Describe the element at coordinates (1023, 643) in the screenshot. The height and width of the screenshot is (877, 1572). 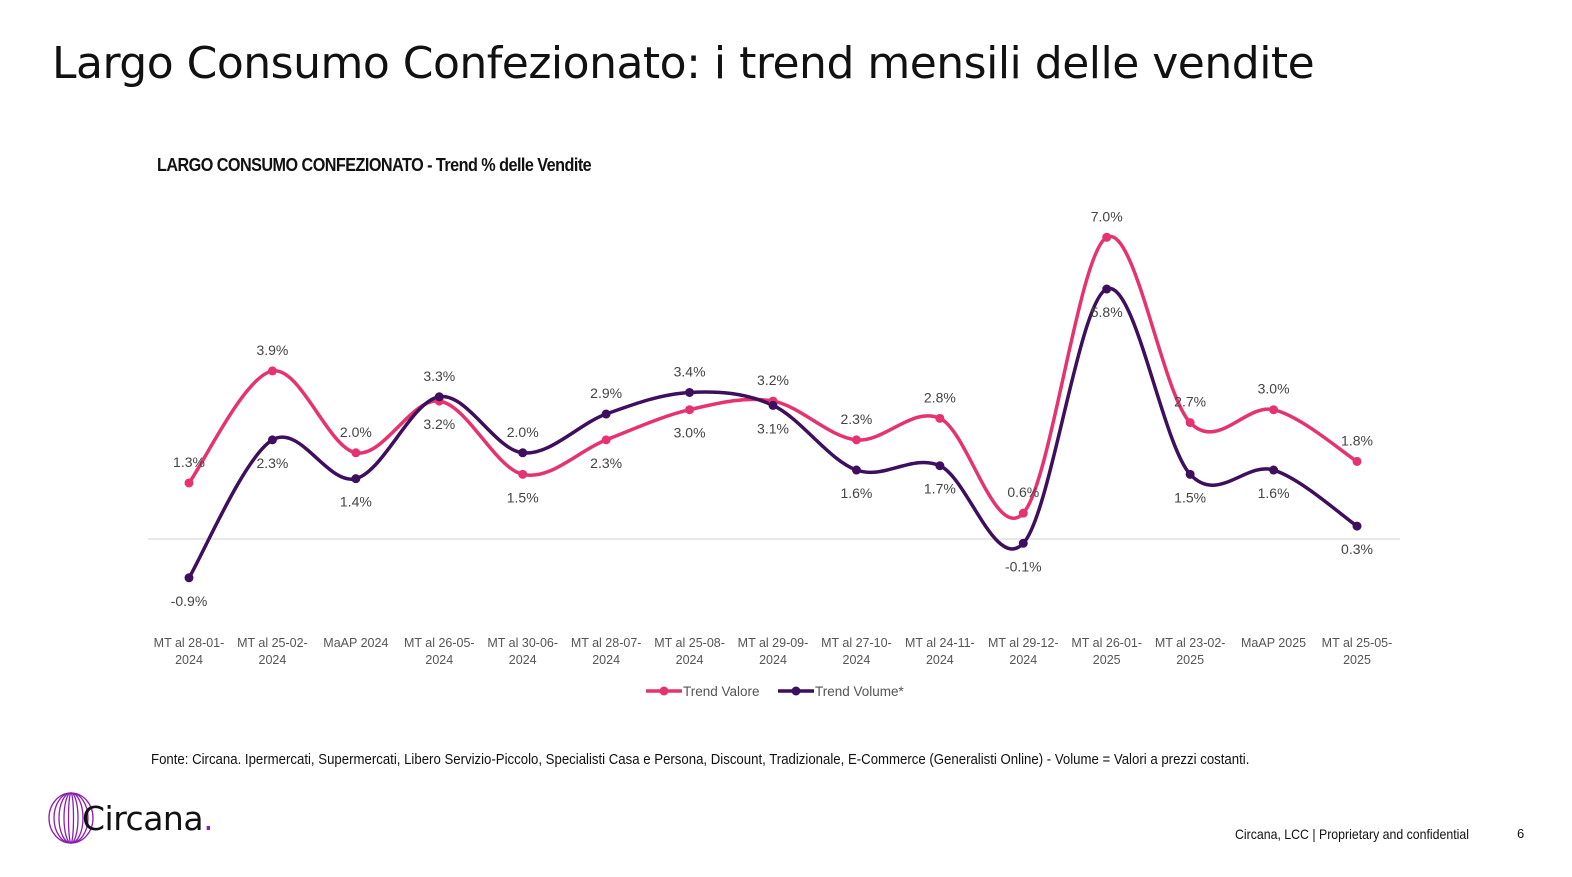
I see `x-tick-label: MT al 29-12-` at that location.